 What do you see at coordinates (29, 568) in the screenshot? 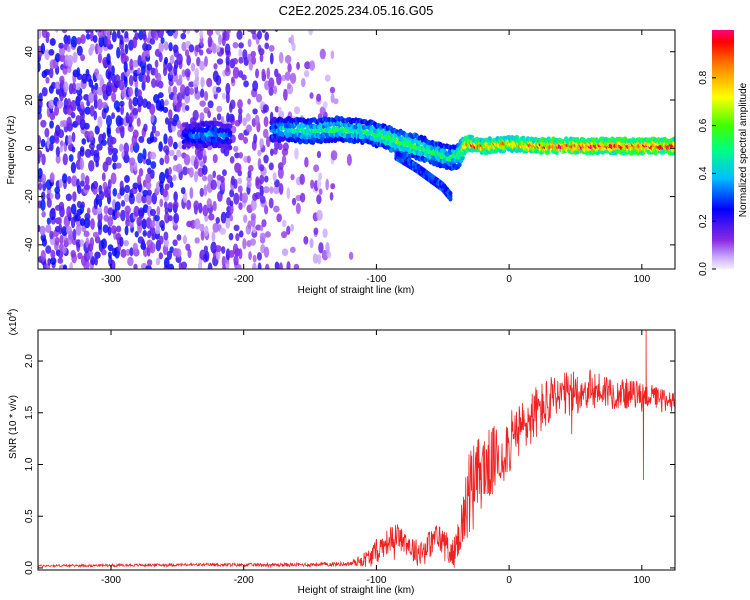
I see `y-tick-label: 0.0` at bounding box center [29, 568].